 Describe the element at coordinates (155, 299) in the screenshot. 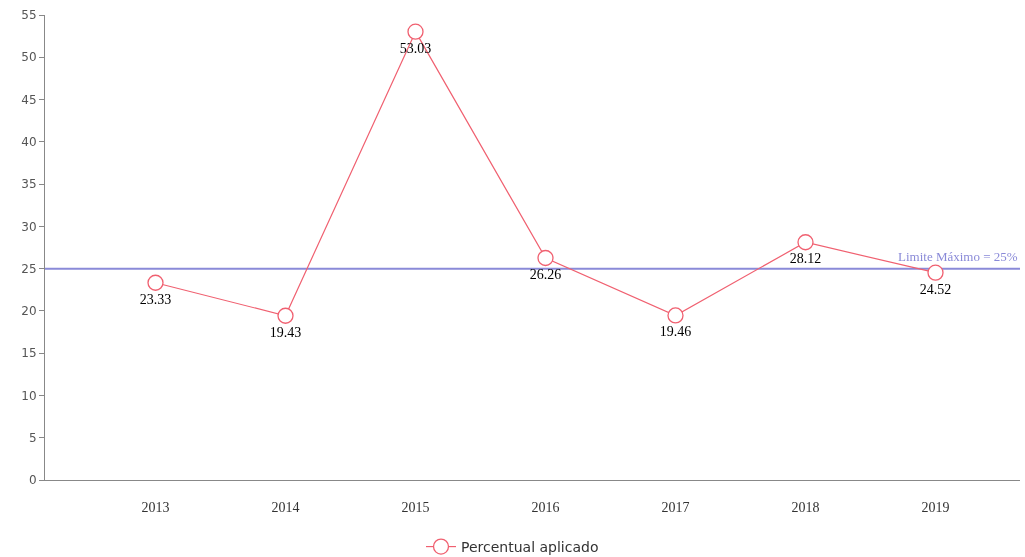

I see `data-label: 23.33` at that location.